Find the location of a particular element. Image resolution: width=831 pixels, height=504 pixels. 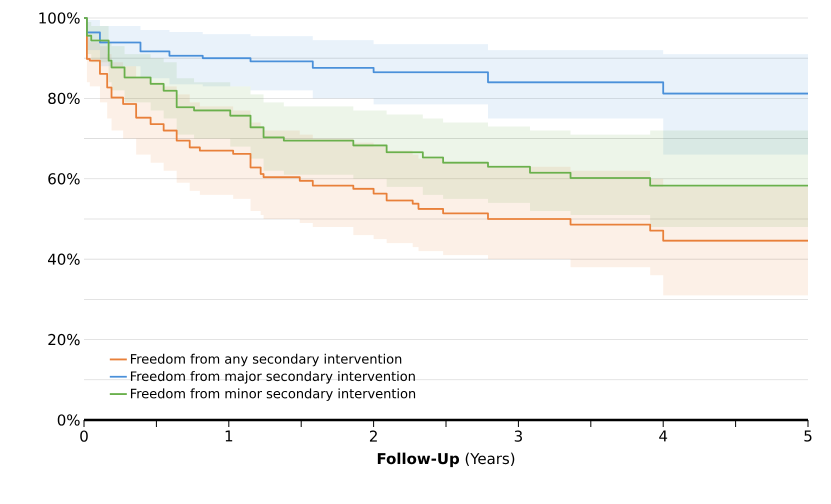

x-tick-label: 4 is located at coordinates (663, 436).